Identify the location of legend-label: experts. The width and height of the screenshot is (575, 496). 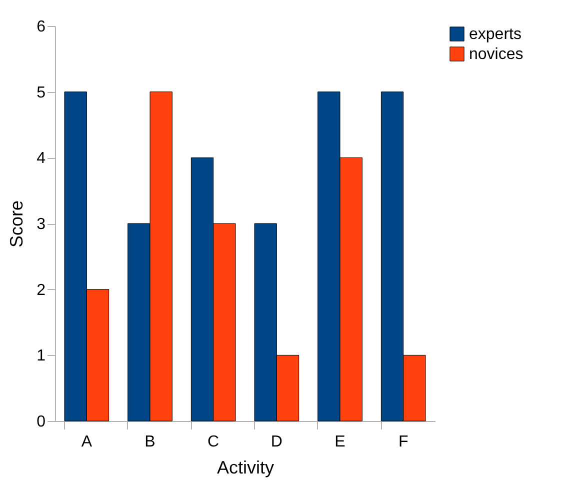
(495, 34).